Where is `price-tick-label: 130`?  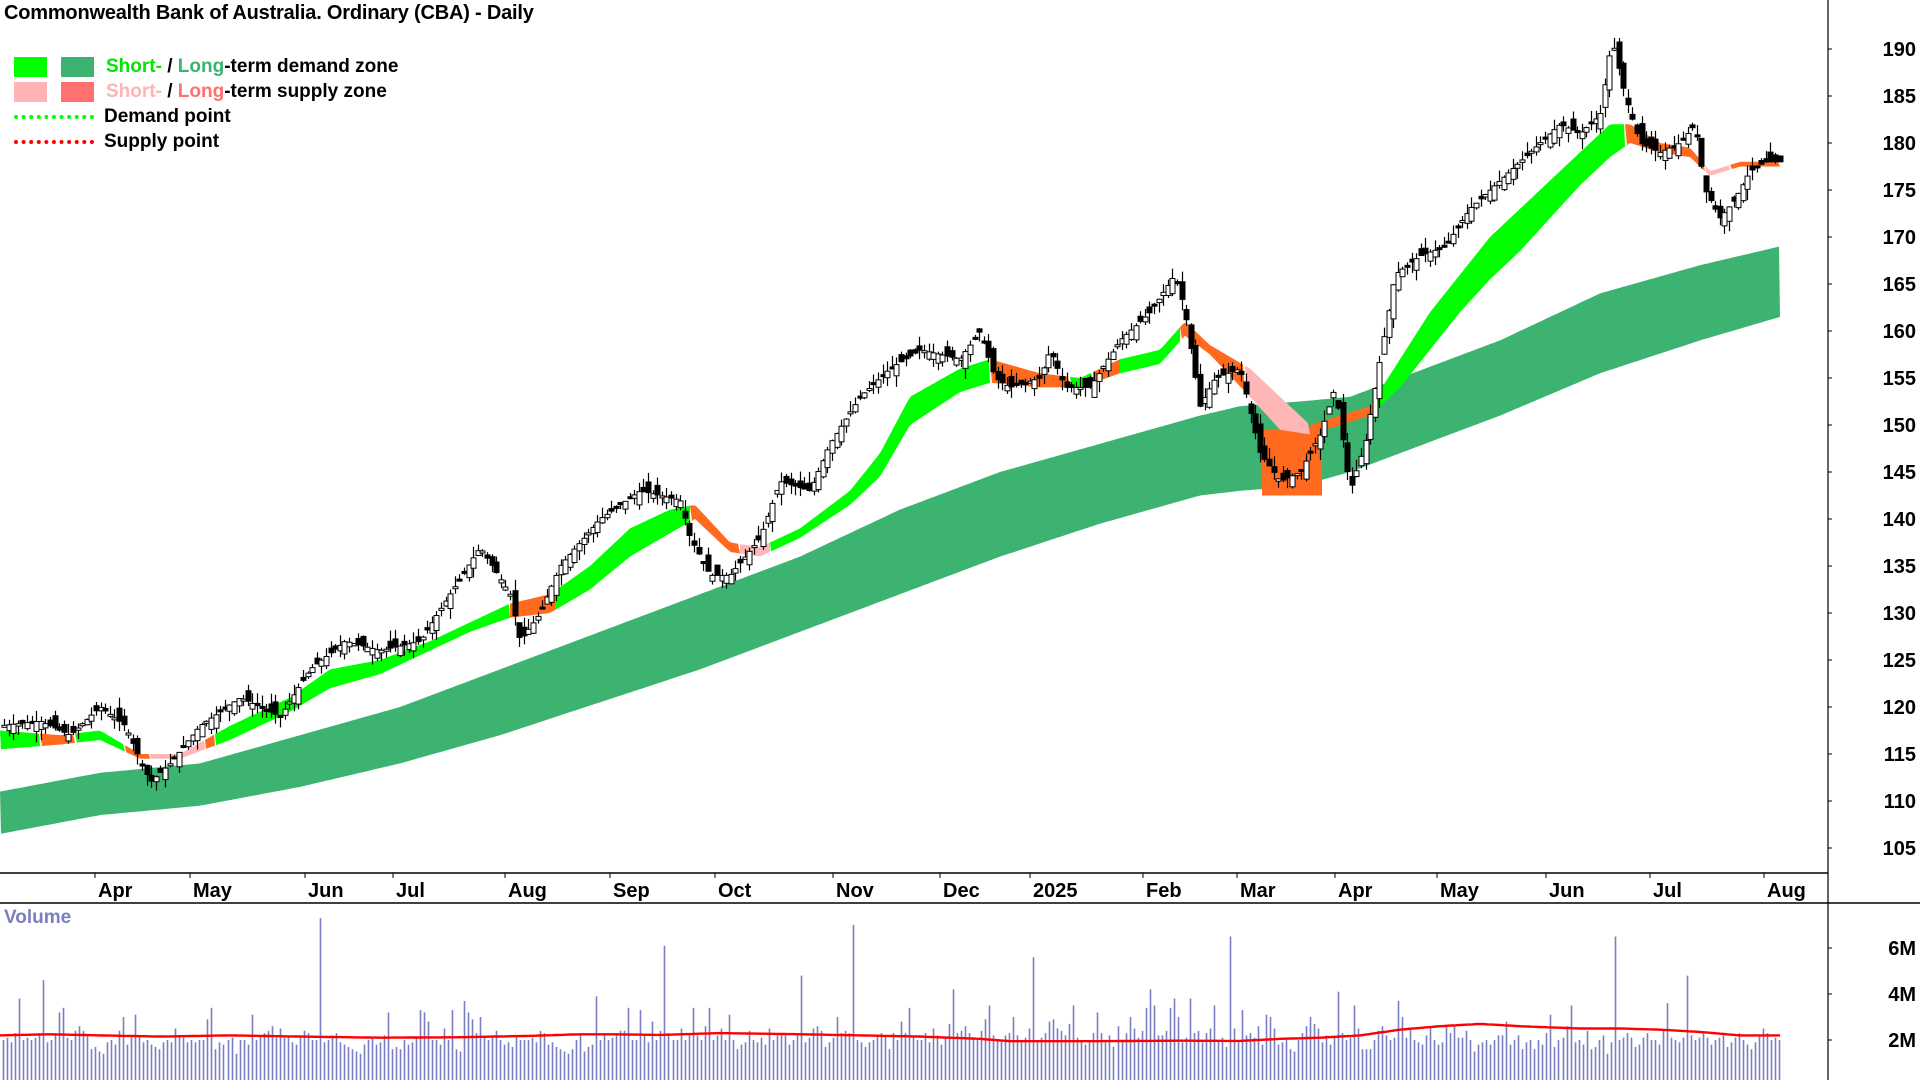 price-tick-label: 130 is located at coordinates (1899, 614).